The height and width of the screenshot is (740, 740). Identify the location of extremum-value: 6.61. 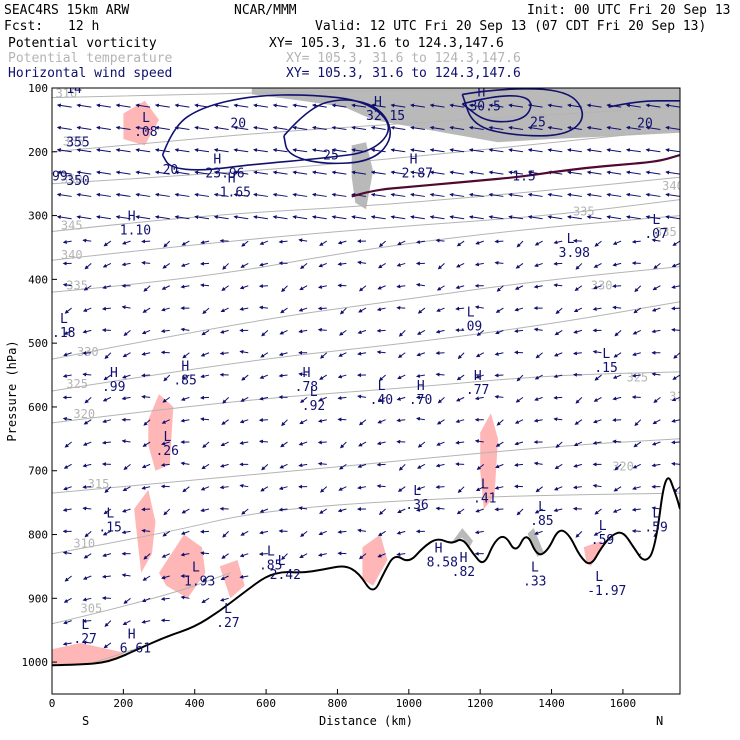
(135, 649).